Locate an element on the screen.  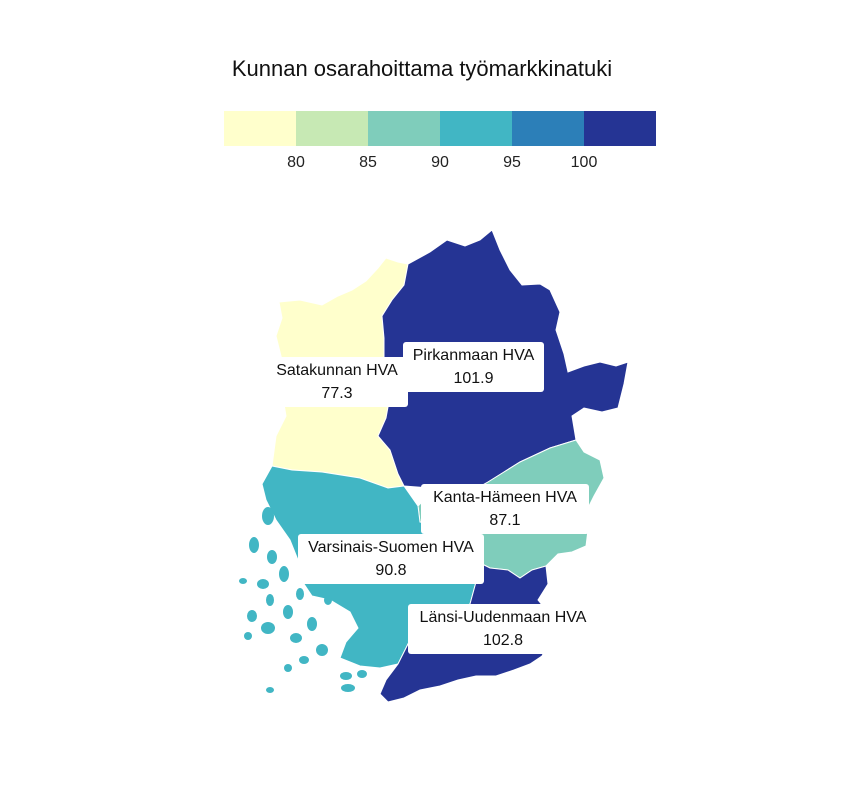
region-name: Kanta-Hämeen HVA is located at coordinates (505, 497).